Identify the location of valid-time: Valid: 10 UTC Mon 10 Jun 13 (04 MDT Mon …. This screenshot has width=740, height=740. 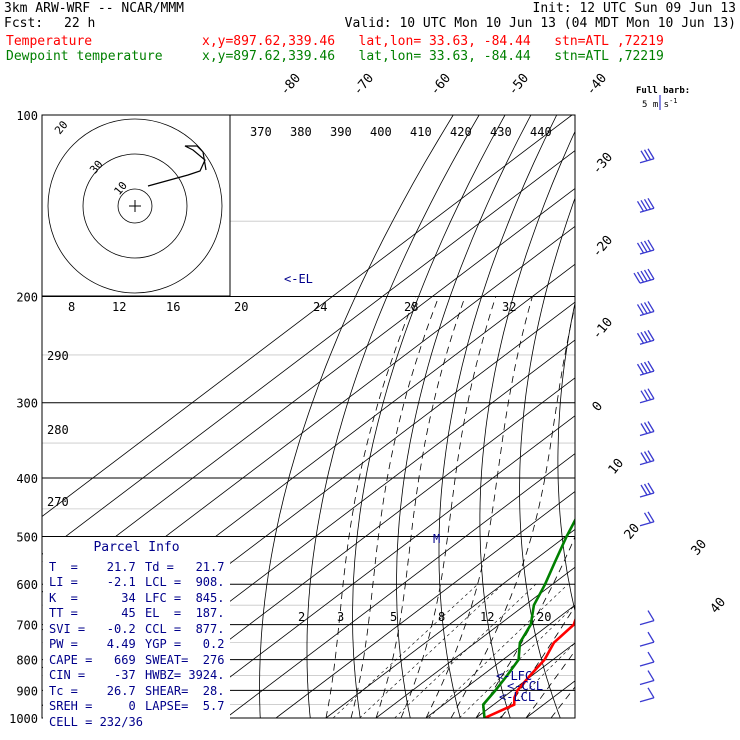
(540, 23).